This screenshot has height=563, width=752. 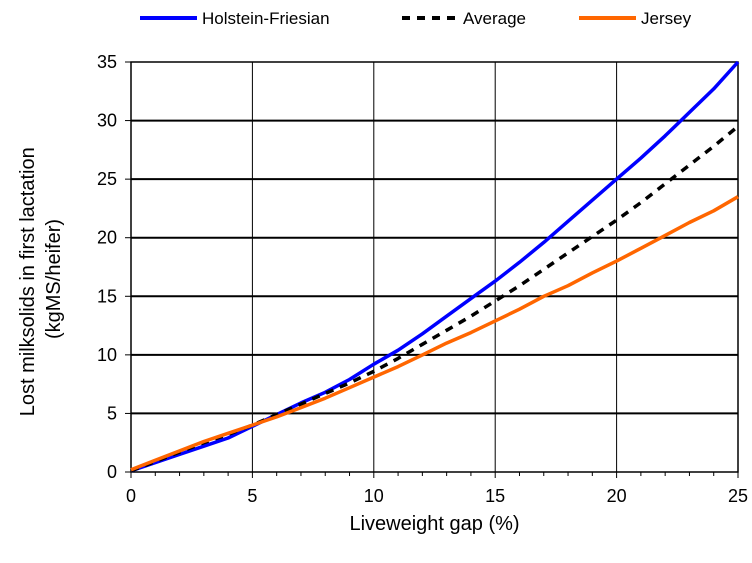 I want to click on y-tick-label: 0, so click(x=112, y=472).